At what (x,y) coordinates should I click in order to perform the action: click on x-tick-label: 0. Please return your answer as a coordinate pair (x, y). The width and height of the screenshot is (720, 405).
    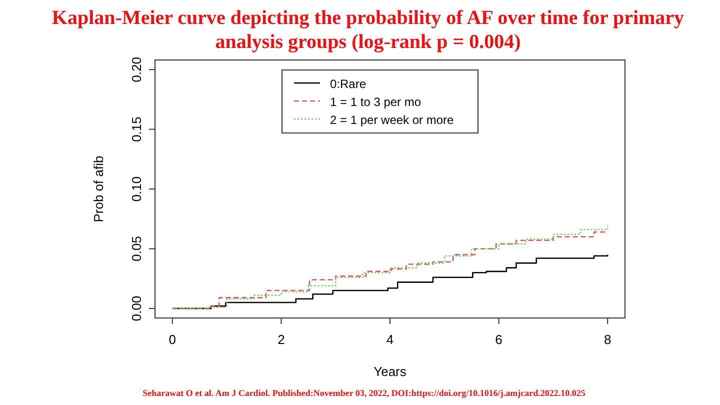
    Looking at the image, I should click on (172, 339).